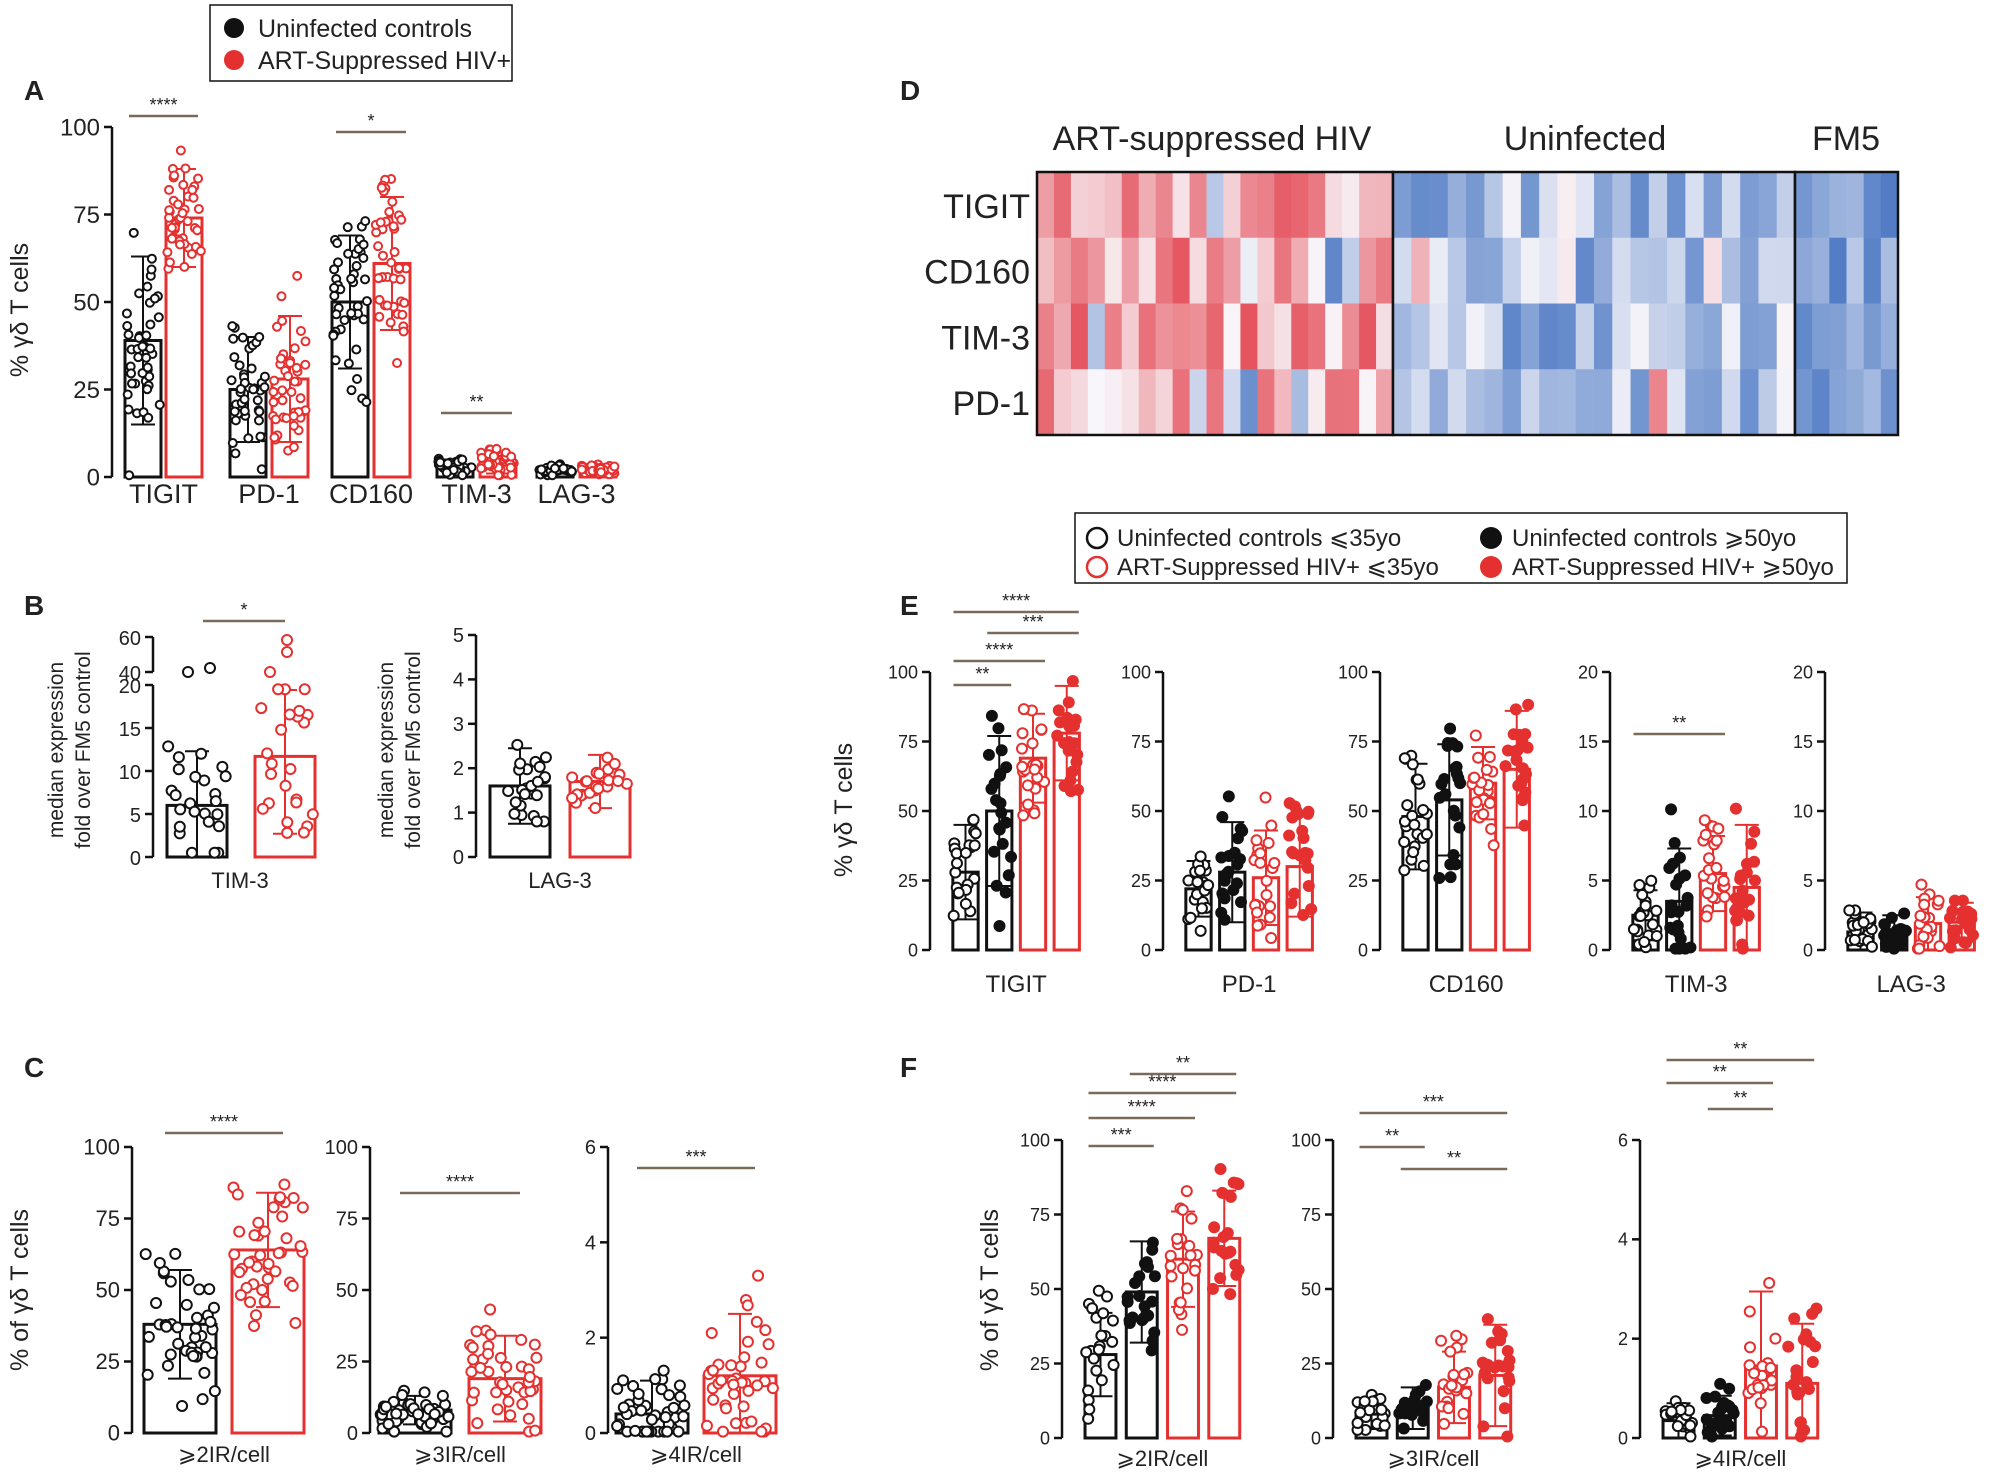  I want to click on age-legend-box, so click(1461, 548).